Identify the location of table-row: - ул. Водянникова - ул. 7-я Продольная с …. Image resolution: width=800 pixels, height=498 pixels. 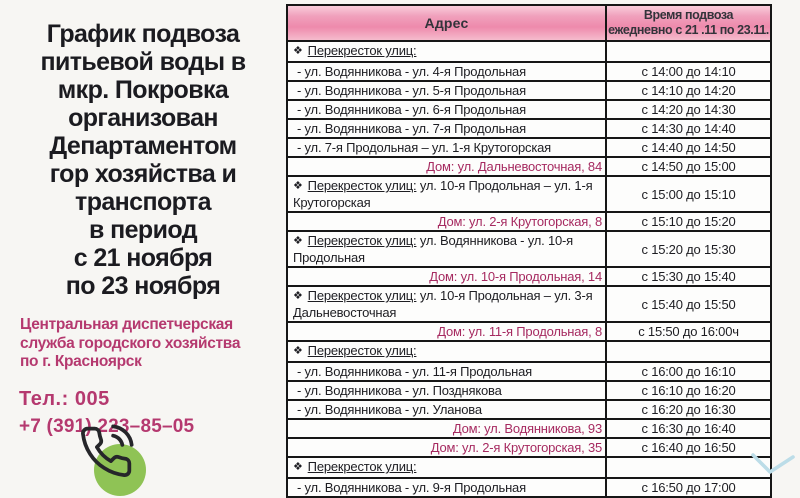
(529, 128).